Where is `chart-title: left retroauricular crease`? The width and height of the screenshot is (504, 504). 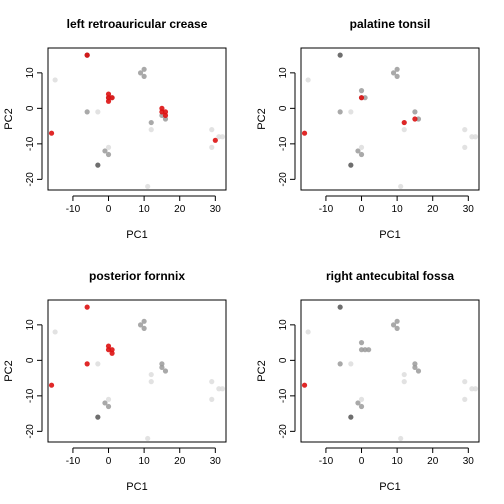
chart-title: left retroauricular crease is located at coordinates (137, 24).